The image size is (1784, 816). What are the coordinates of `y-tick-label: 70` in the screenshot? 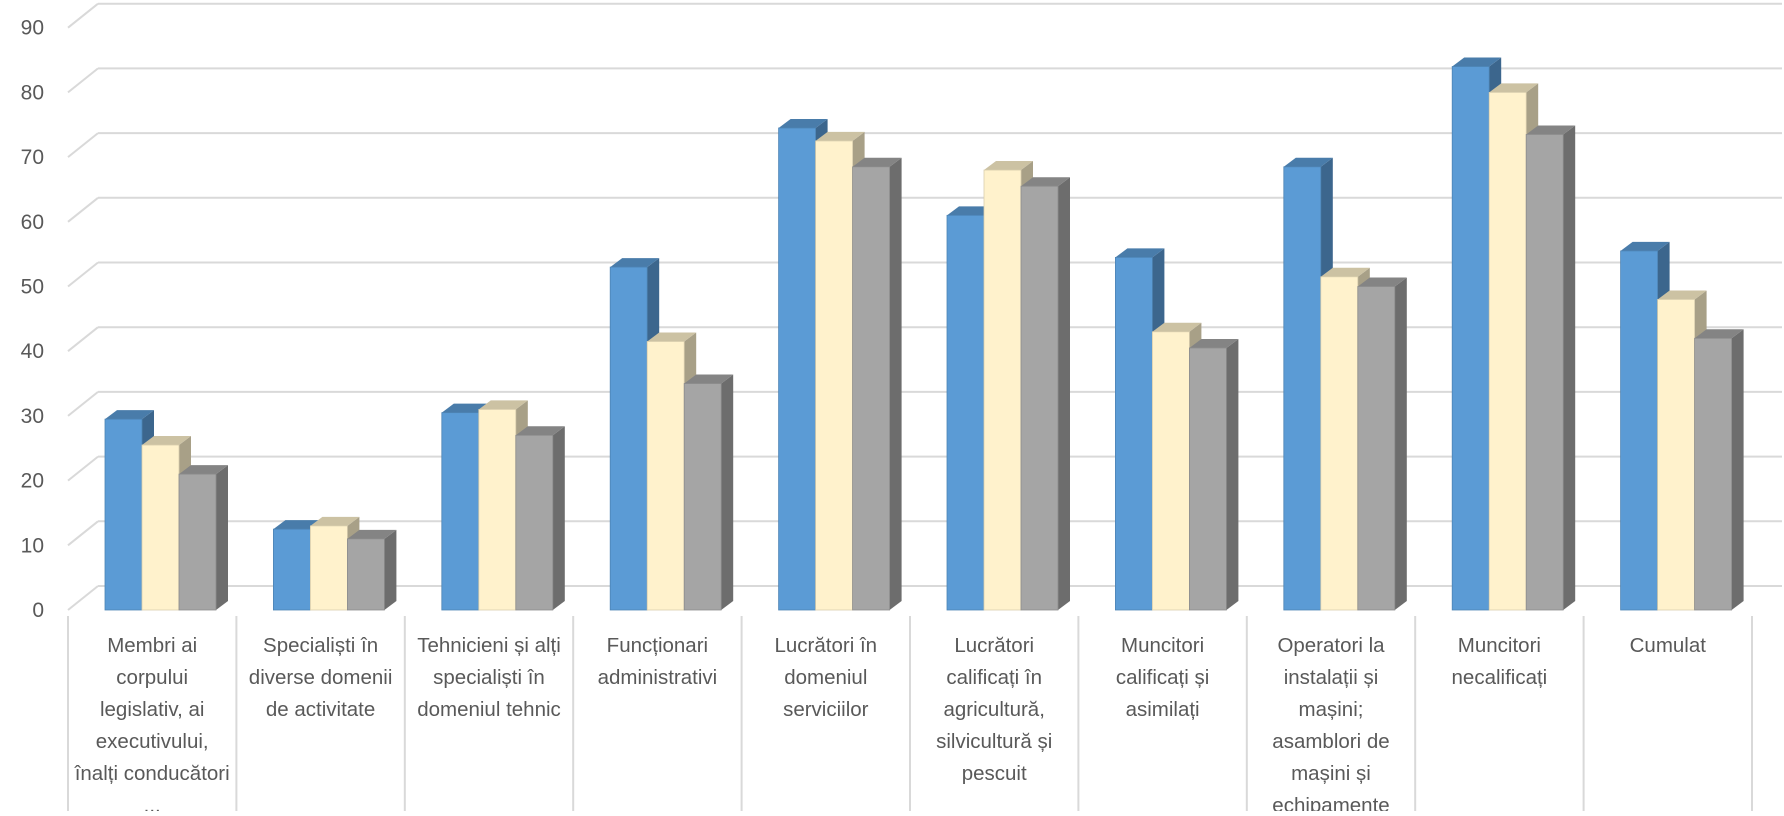 It's located at (32, 157).